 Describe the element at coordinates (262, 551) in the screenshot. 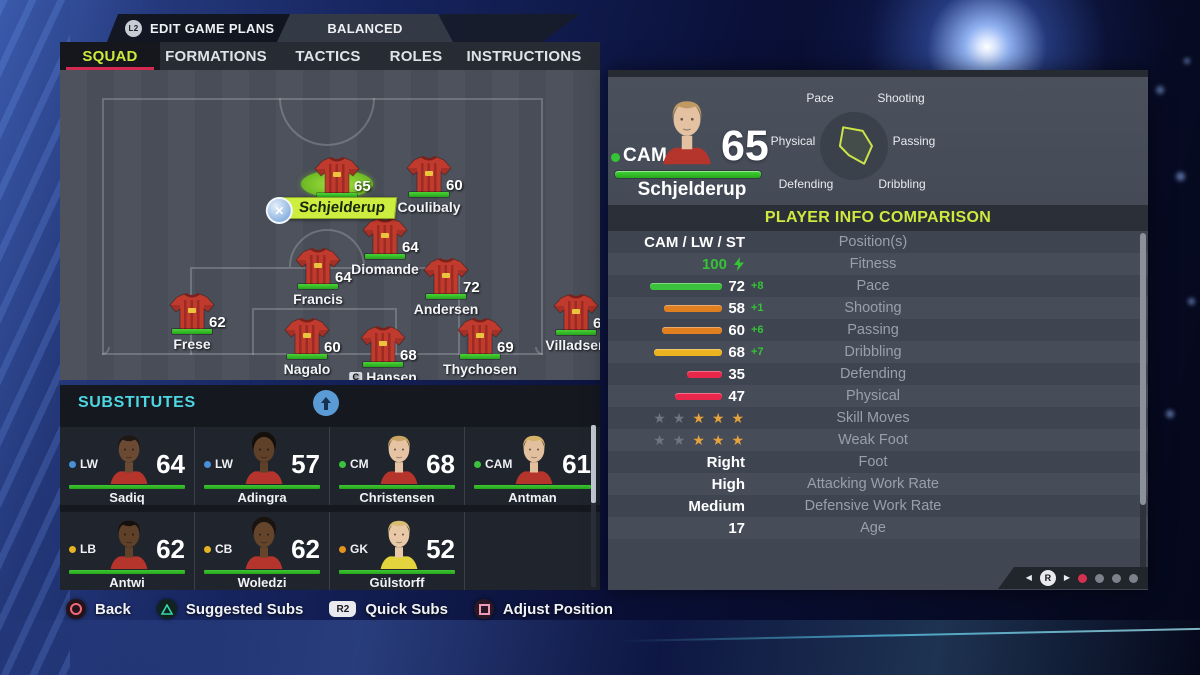

I see `substitute-card: CB 62 Woledzi` at that location.